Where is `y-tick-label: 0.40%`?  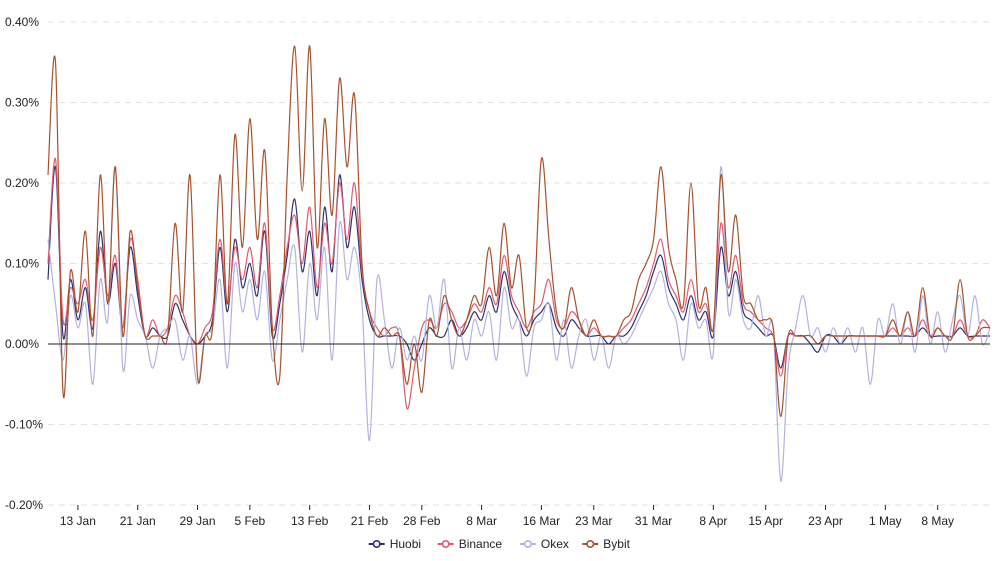
y-tick-label: 0.40% is located at coordinates (22, 22).